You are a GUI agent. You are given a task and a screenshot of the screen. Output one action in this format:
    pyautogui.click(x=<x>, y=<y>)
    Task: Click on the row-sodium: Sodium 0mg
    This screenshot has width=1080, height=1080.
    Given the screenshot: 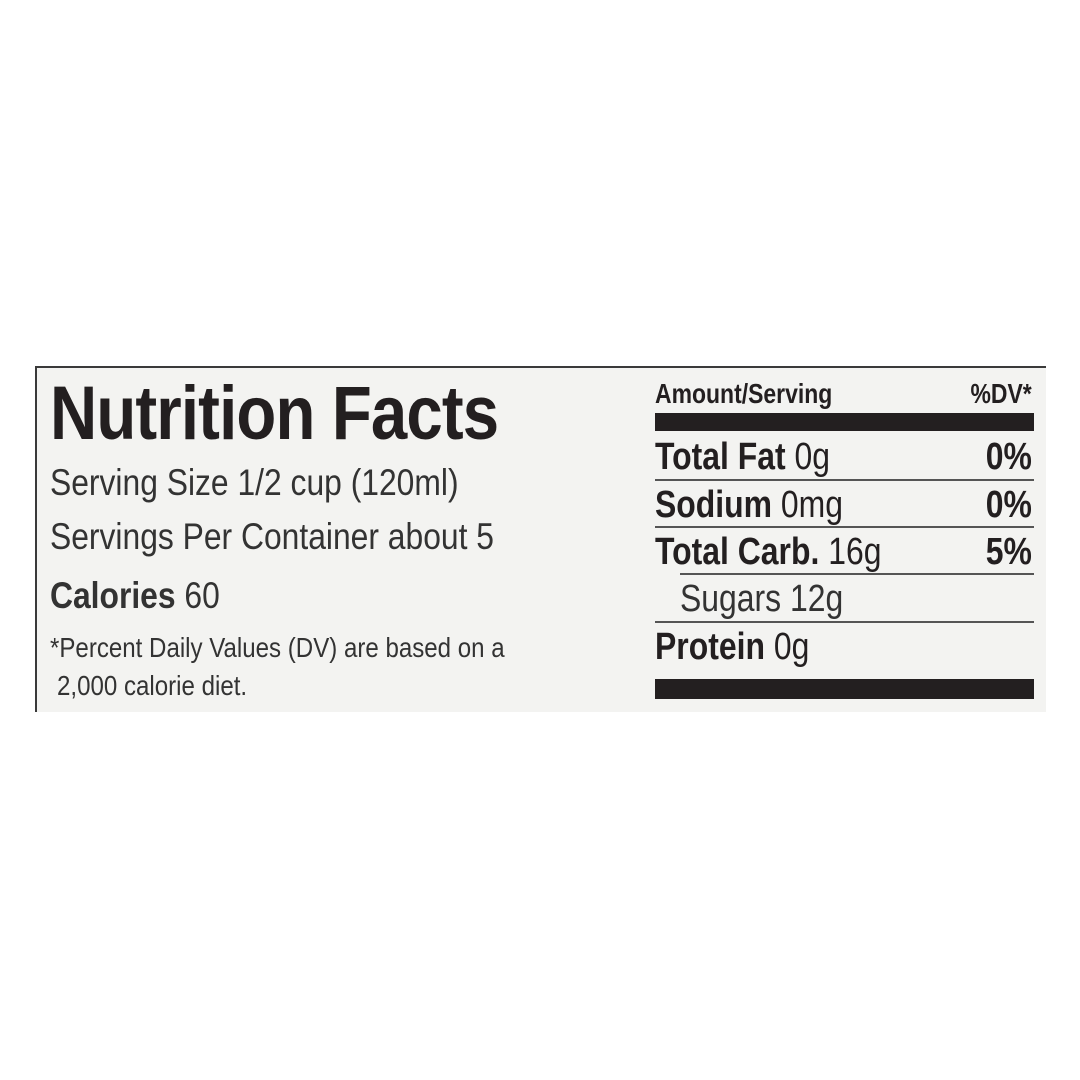 What is the action you would take?
    pyautogui.click(x=749, y=505)
    